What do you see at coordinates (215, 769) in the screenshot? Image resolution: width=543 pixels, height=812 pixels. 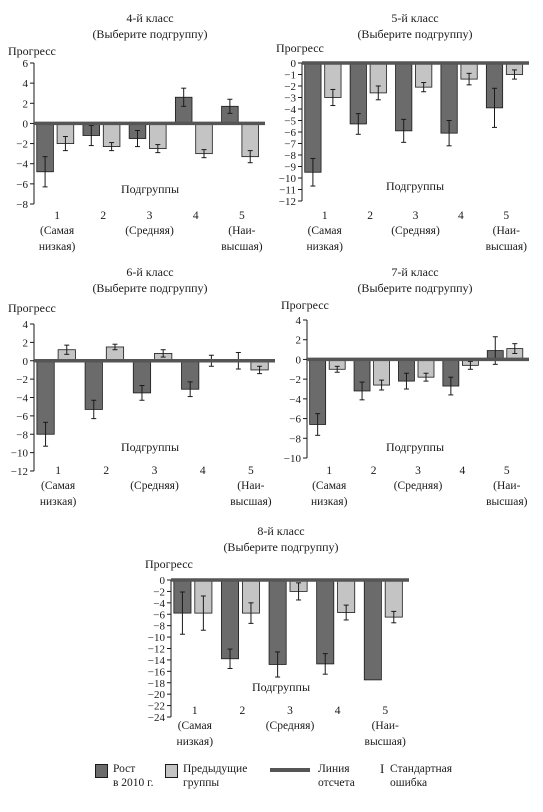 I see `legend-previous-label-1: Предыдущие` at bounding box center [215, 769].